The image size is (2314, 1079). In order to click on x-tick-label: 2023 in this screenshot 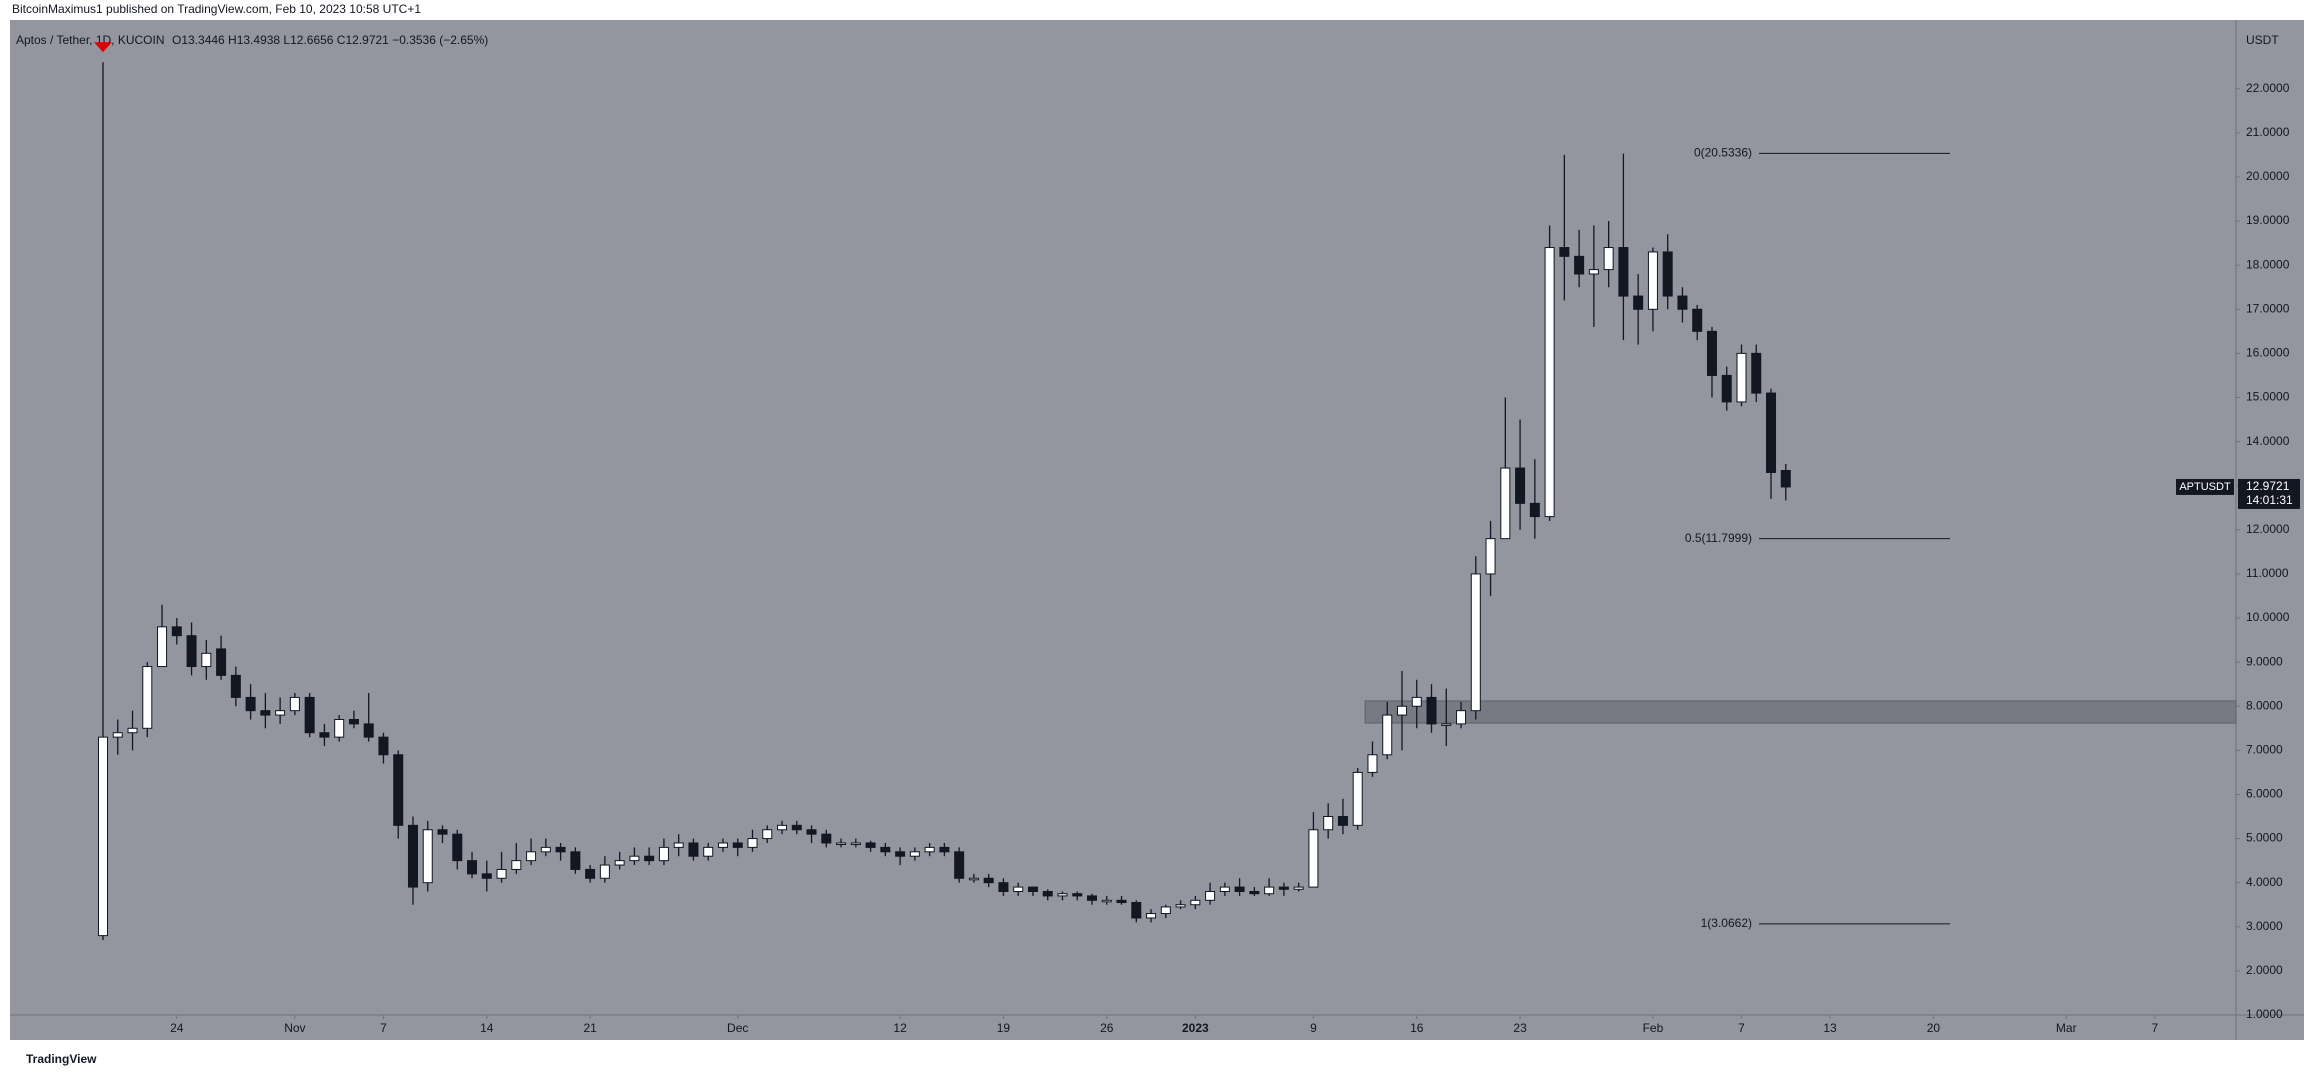, I will do `click(1195, 1028)`.